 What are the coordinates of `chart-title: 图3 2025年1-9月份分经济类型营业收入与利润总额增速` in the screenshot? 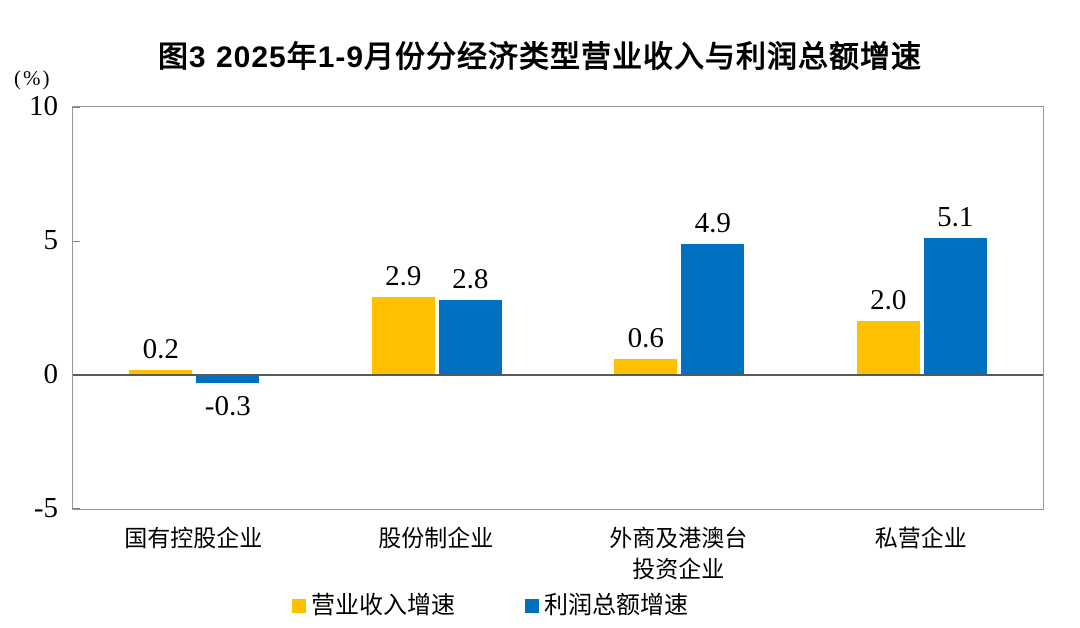 It's located at (540, 57).